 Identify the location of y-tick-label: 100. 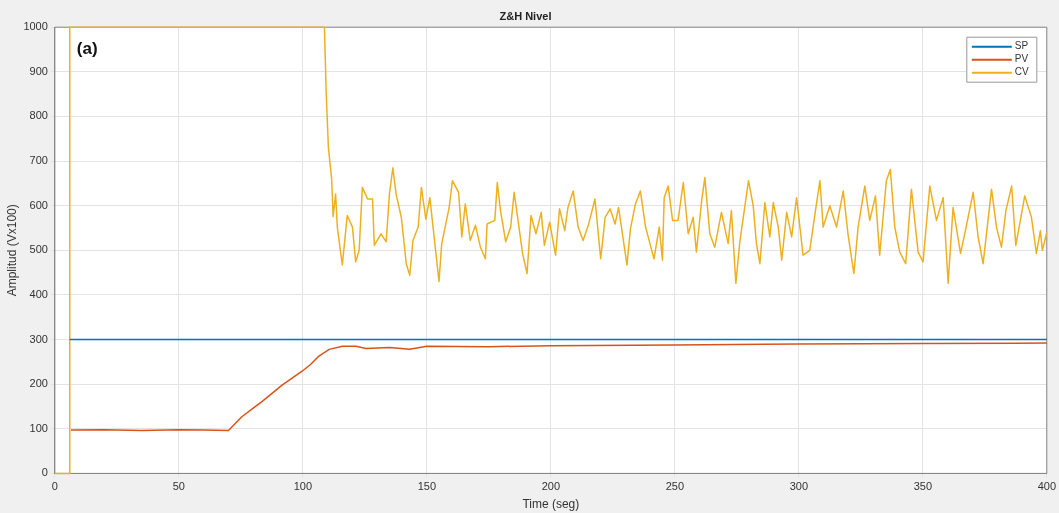
(38, 427).